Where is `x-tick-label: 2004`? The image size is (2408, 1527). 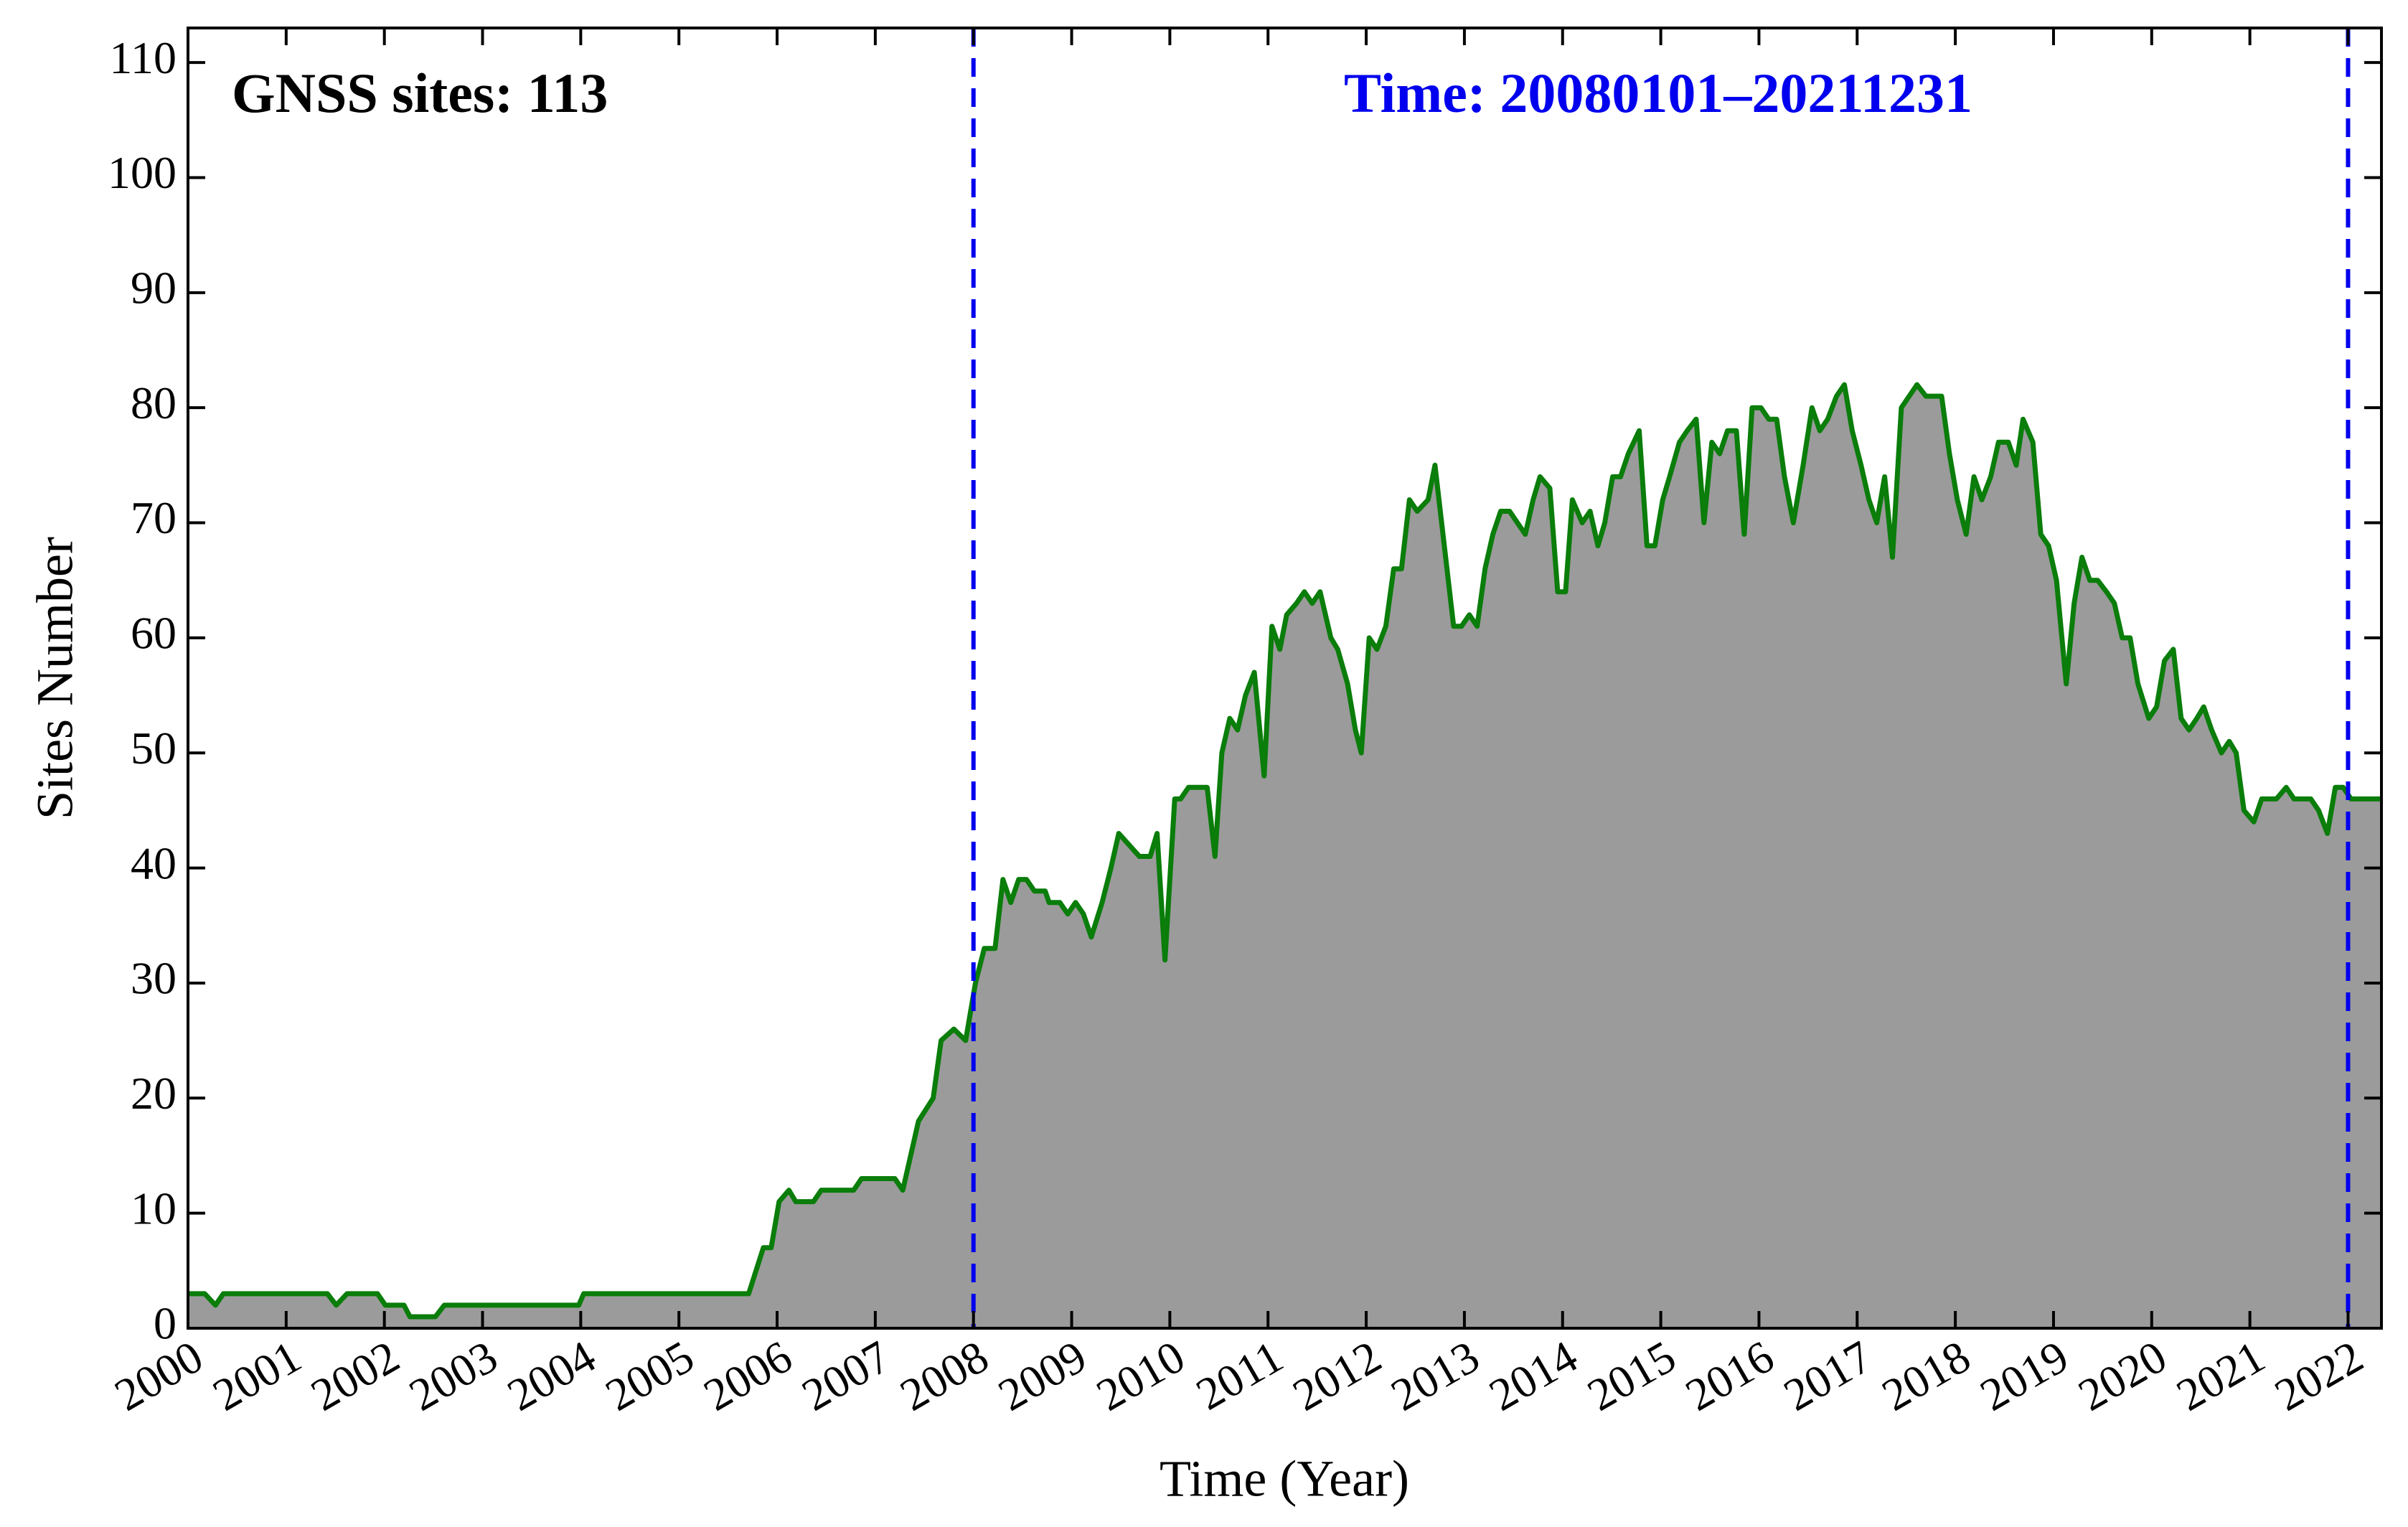
x-tick-label: 2004 is located at coordinates (551, 1375).